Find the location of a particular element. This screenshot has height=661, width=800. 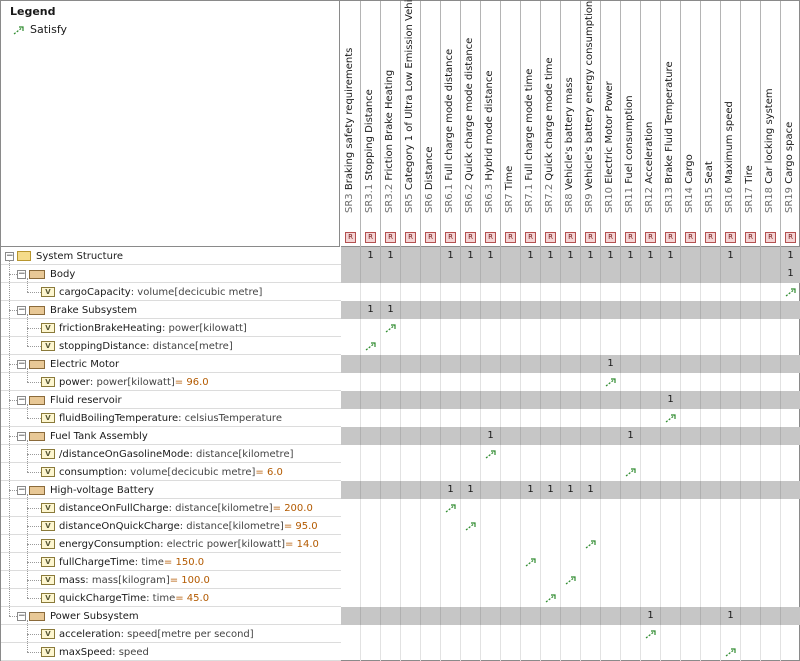

tree-row-block: − Electric Motor is located at coordinates (171, 364).